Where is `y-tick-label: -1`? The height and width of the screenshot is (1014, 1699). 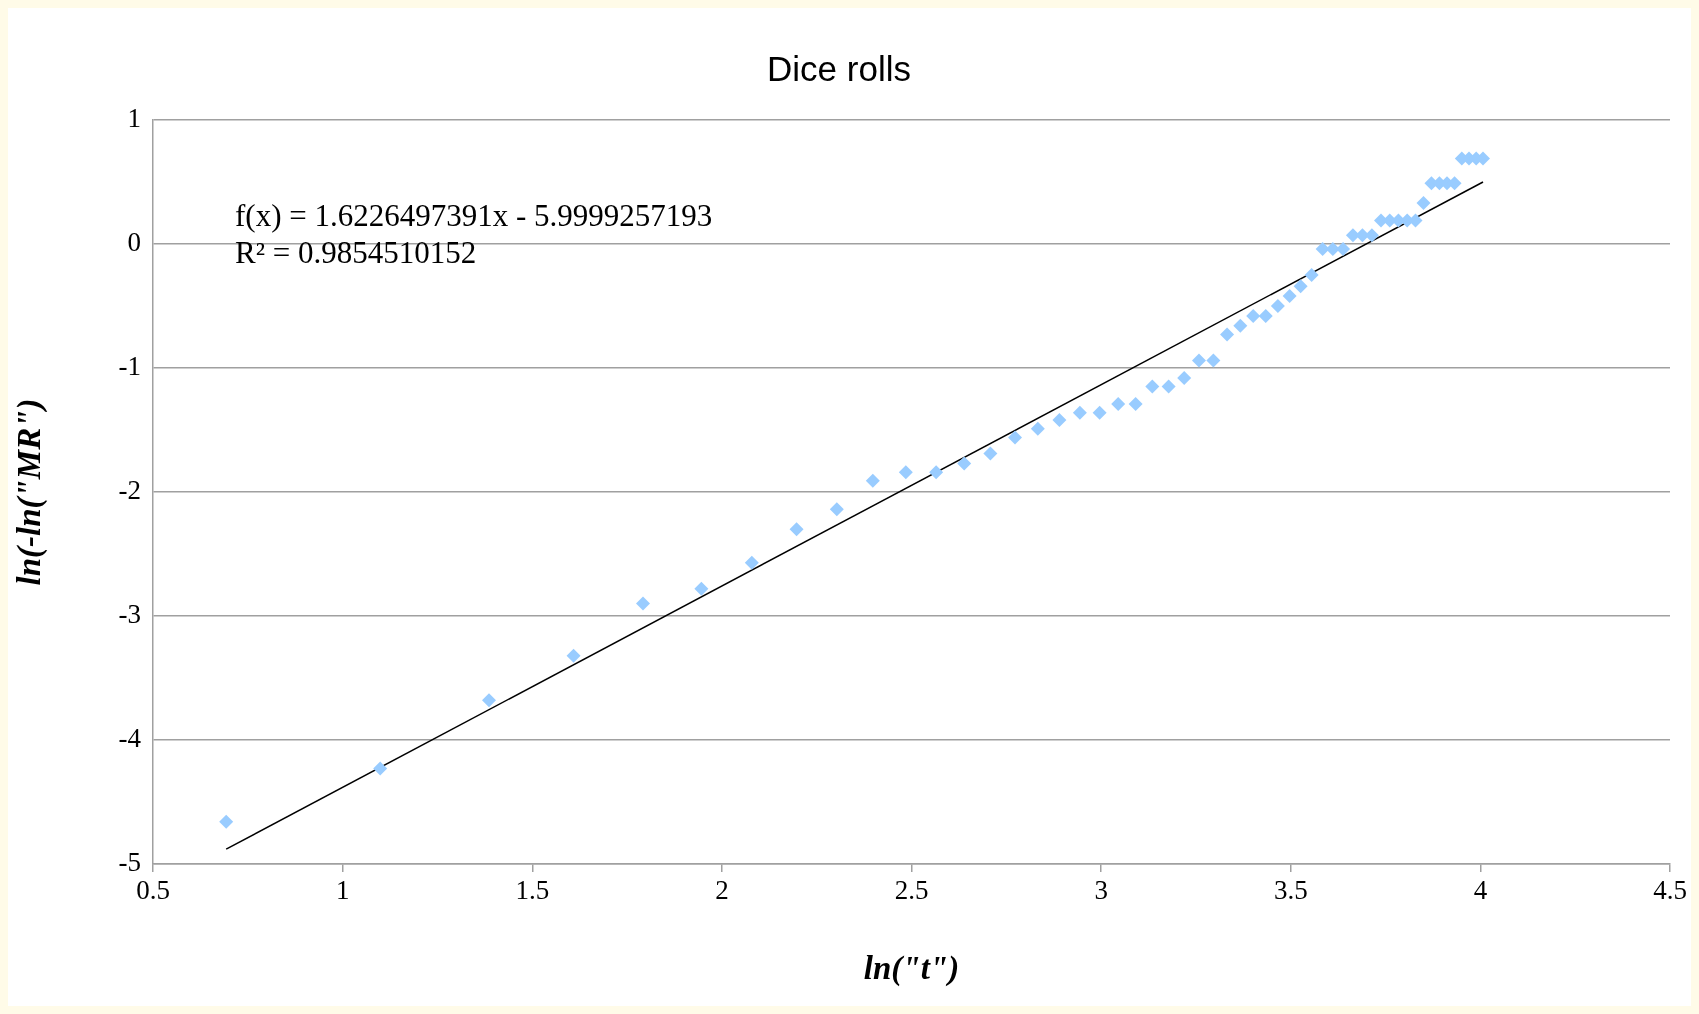 y-tick-label: -1 is located at coordinates (129, 366).